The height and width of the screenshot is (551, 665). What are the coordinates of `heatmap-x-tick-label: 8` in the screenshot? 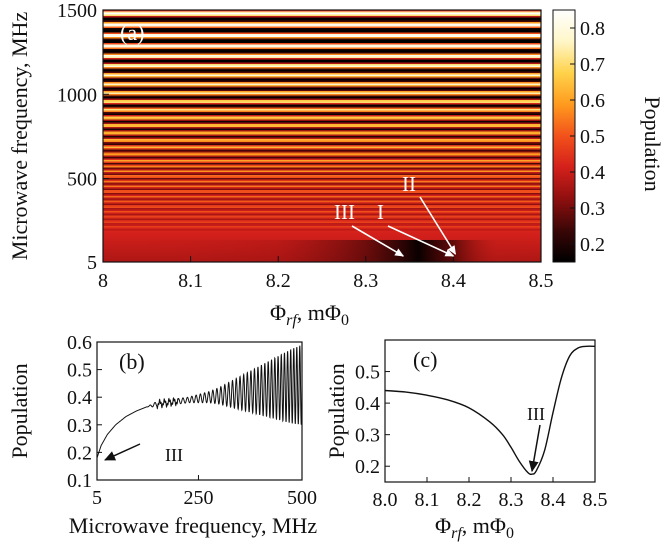 It's located at (103, 281).